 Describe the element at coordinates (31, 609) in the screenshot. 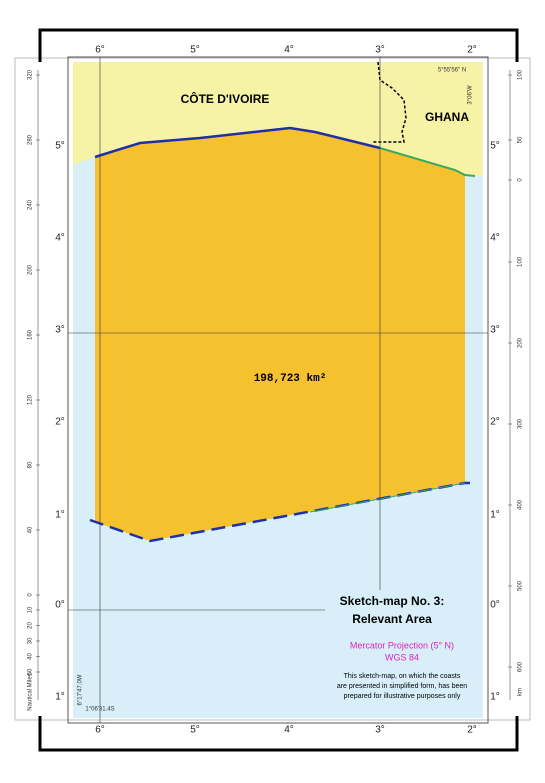

I see `nm-tick-label: 10` at that location.